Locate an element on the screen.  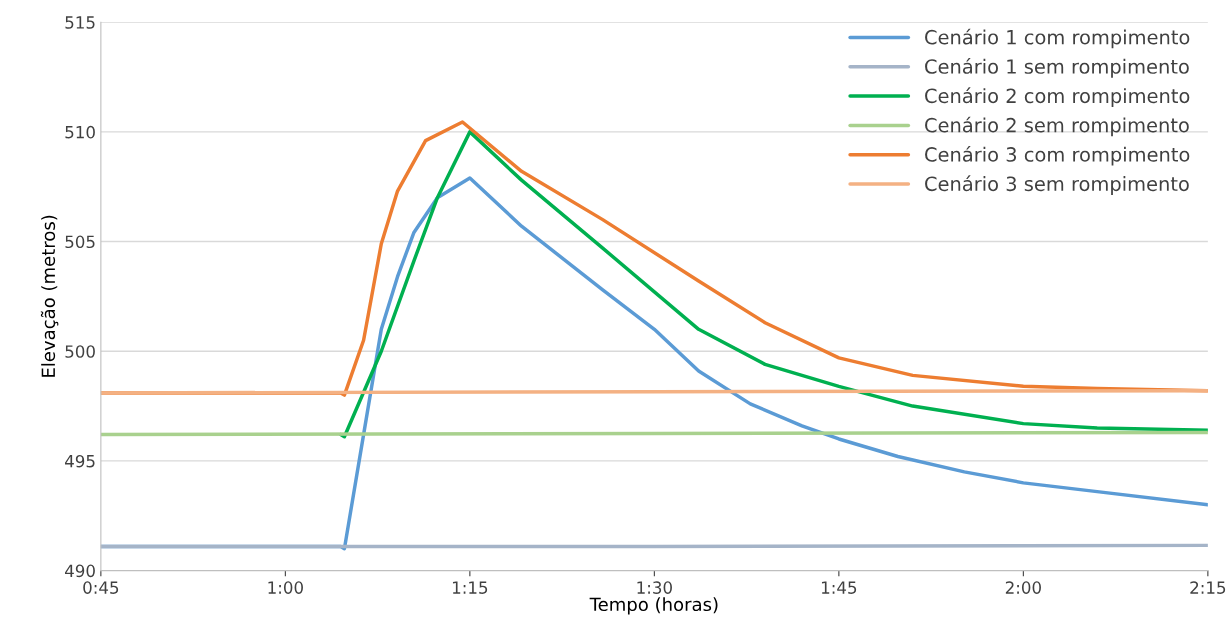
legend-label: Cenário 3 sem rompimento is located at coordinates (1057, 185).